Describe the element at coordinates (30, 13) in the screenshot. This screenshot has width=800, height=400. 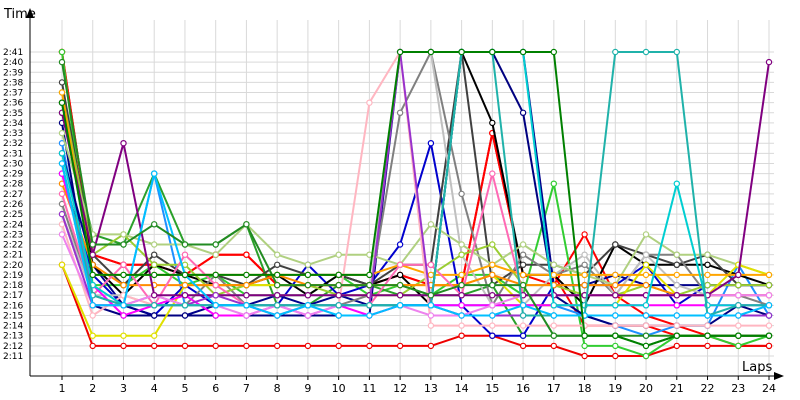
I see `y-axis-arrow` at that location.